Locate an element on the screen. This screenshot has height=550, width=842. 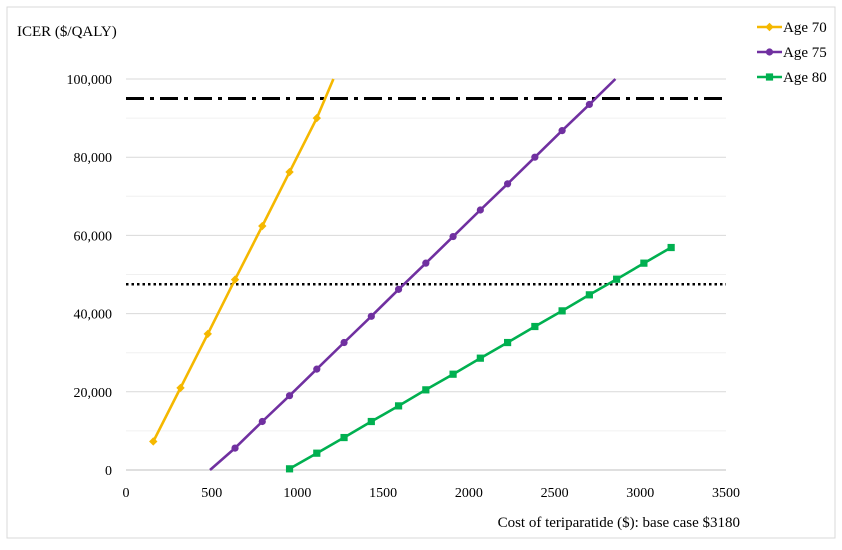
x-tick-label: 2000 is located at coordinates (469, 493).